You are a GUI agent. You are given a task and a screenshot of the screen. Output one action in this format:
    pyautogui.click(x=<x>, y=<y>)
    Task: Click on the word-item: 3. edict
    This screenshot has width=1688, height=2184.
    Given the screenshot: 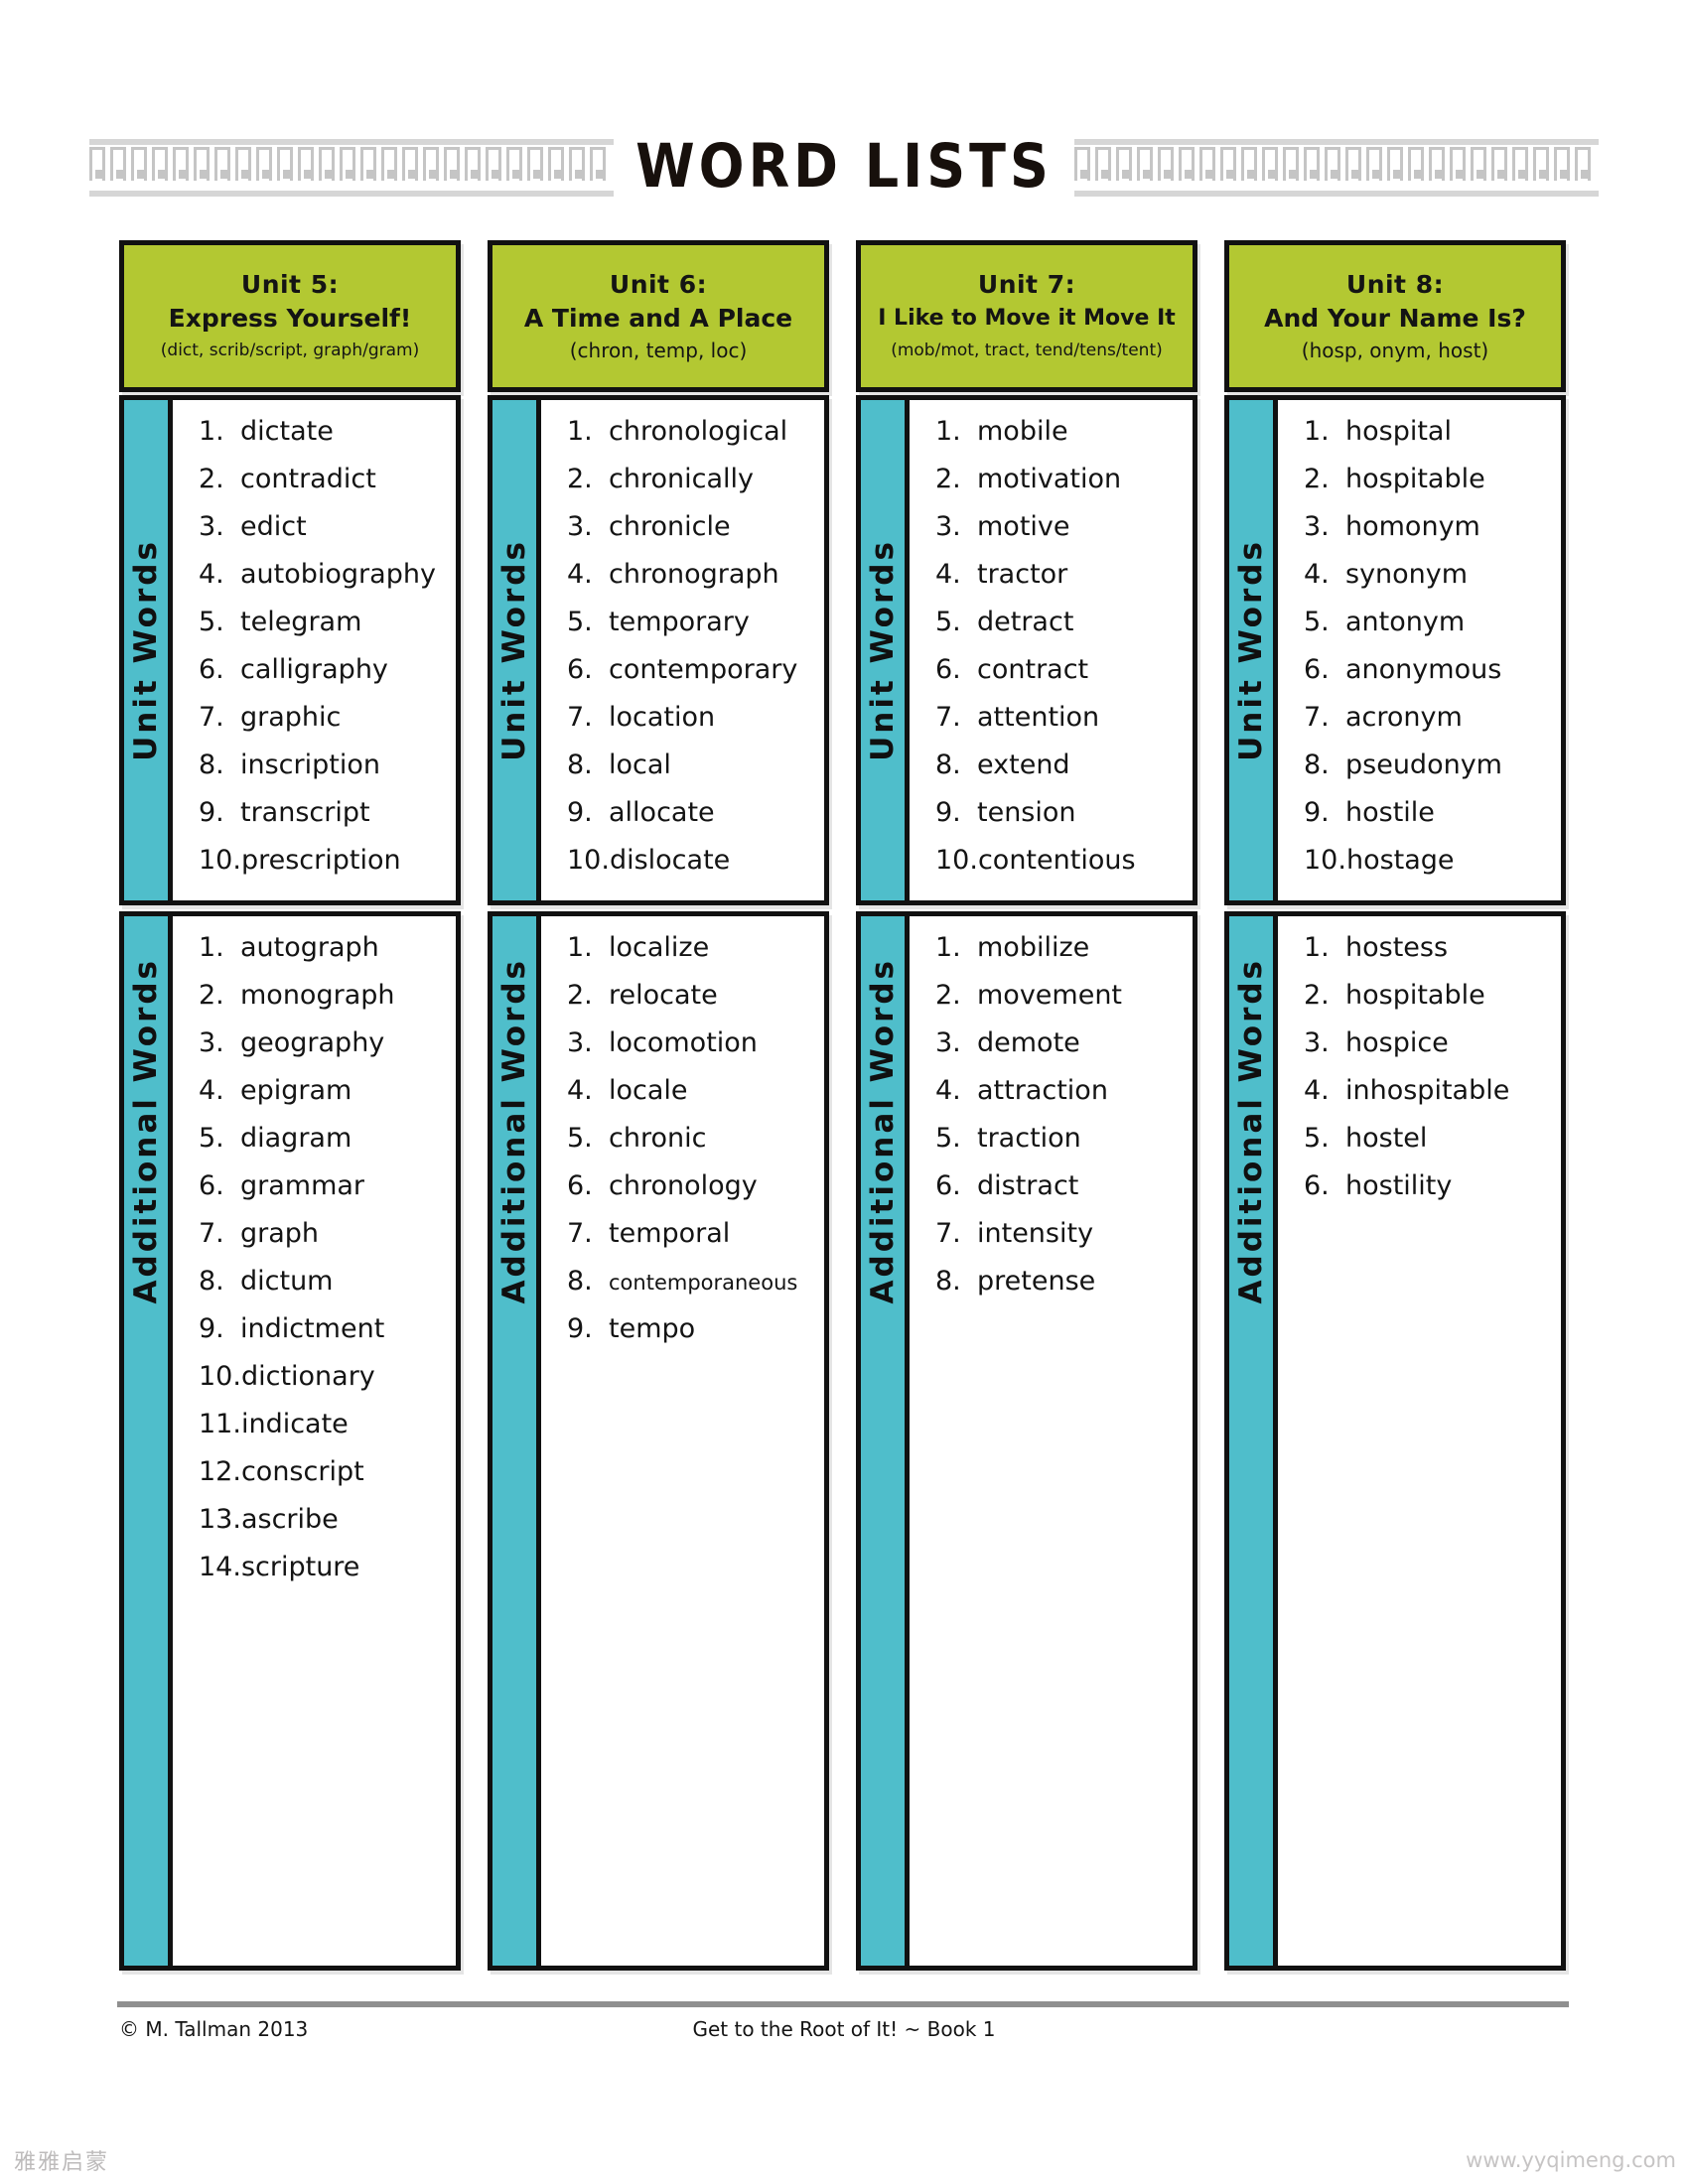 What is the action you would take?
    pyautogui.click(x=325, y=535)
    